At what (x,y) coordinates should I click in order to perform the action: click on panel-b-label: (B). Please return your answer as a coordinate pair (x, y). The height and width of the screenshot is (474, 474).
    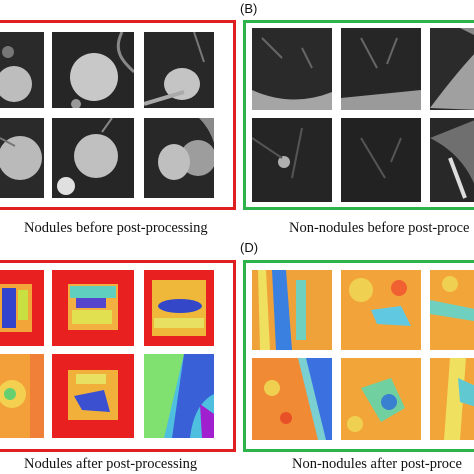
    Looking at the image, I should click on (249, 8).